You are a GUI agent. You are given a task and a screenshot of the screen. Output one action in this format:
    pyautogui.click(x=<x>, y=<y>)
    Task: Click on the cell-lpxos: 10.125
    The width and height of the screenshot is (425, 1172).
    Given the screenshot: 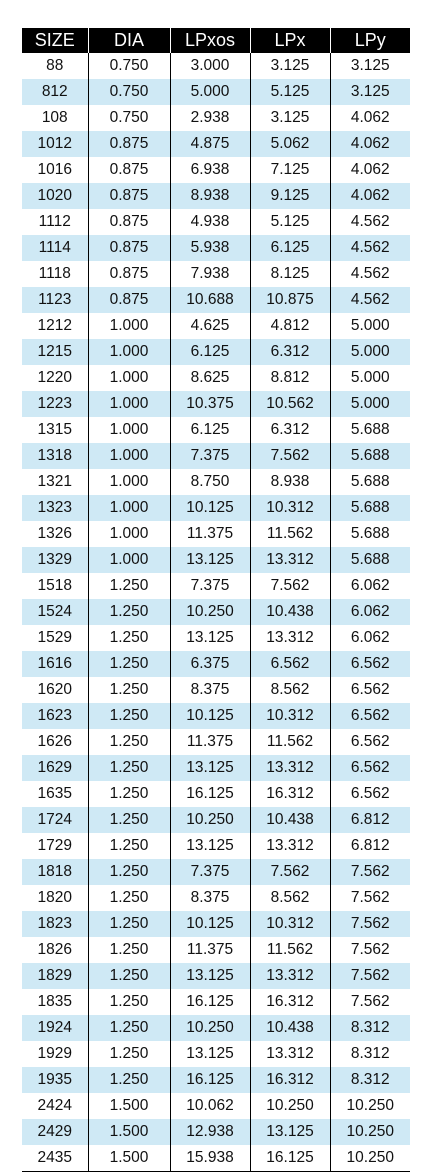 What is the action you would take?
    pyautogui.click(x=209, y=924)
    